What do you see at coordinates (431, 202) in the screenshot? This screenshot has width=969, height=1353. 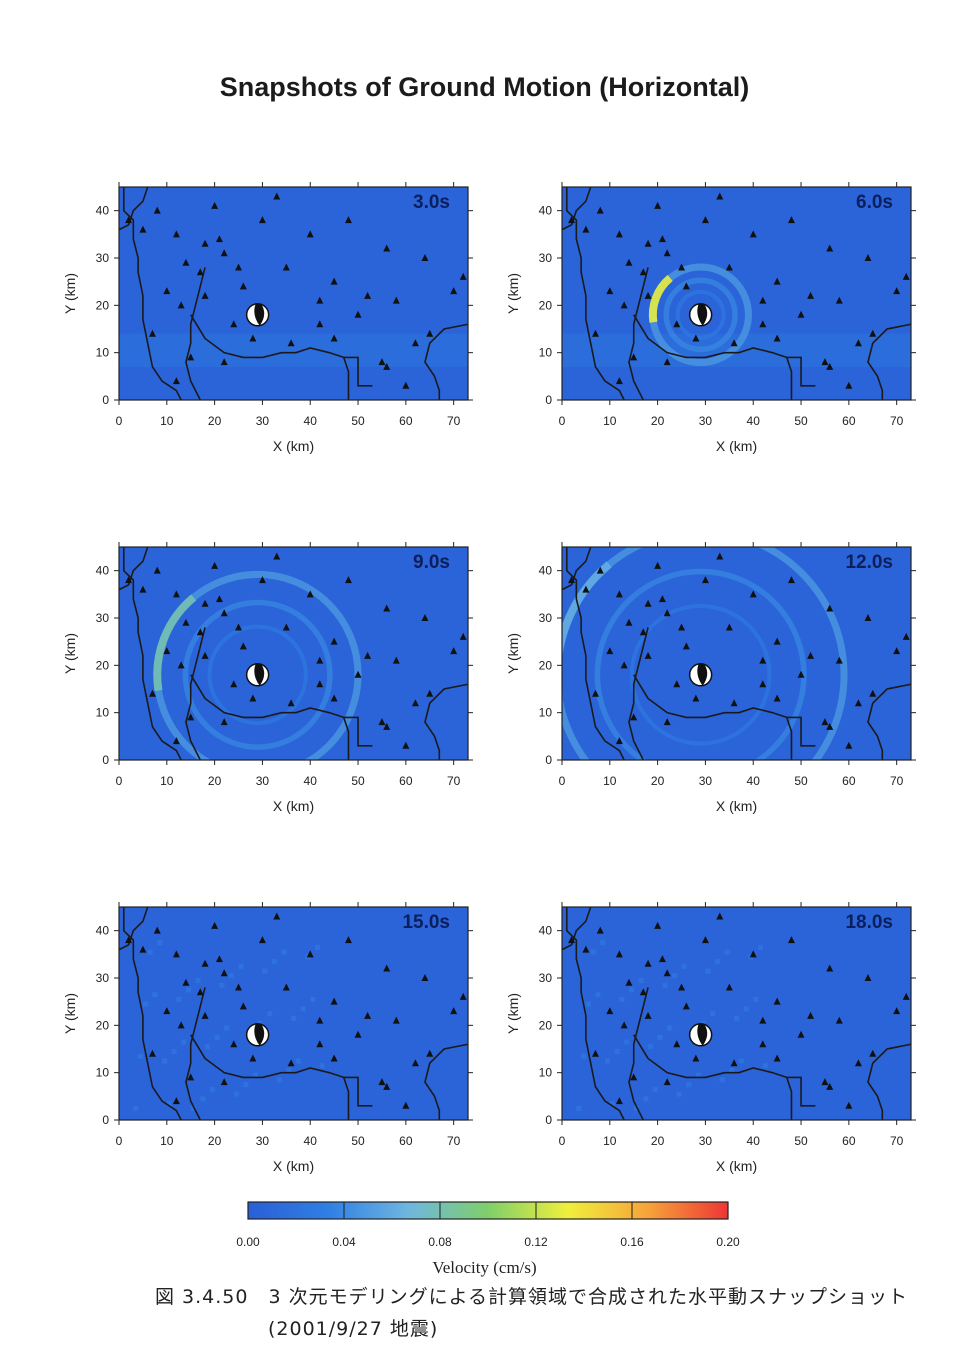 I see `time-label: 3.0s` at bounding box center [431, 202].